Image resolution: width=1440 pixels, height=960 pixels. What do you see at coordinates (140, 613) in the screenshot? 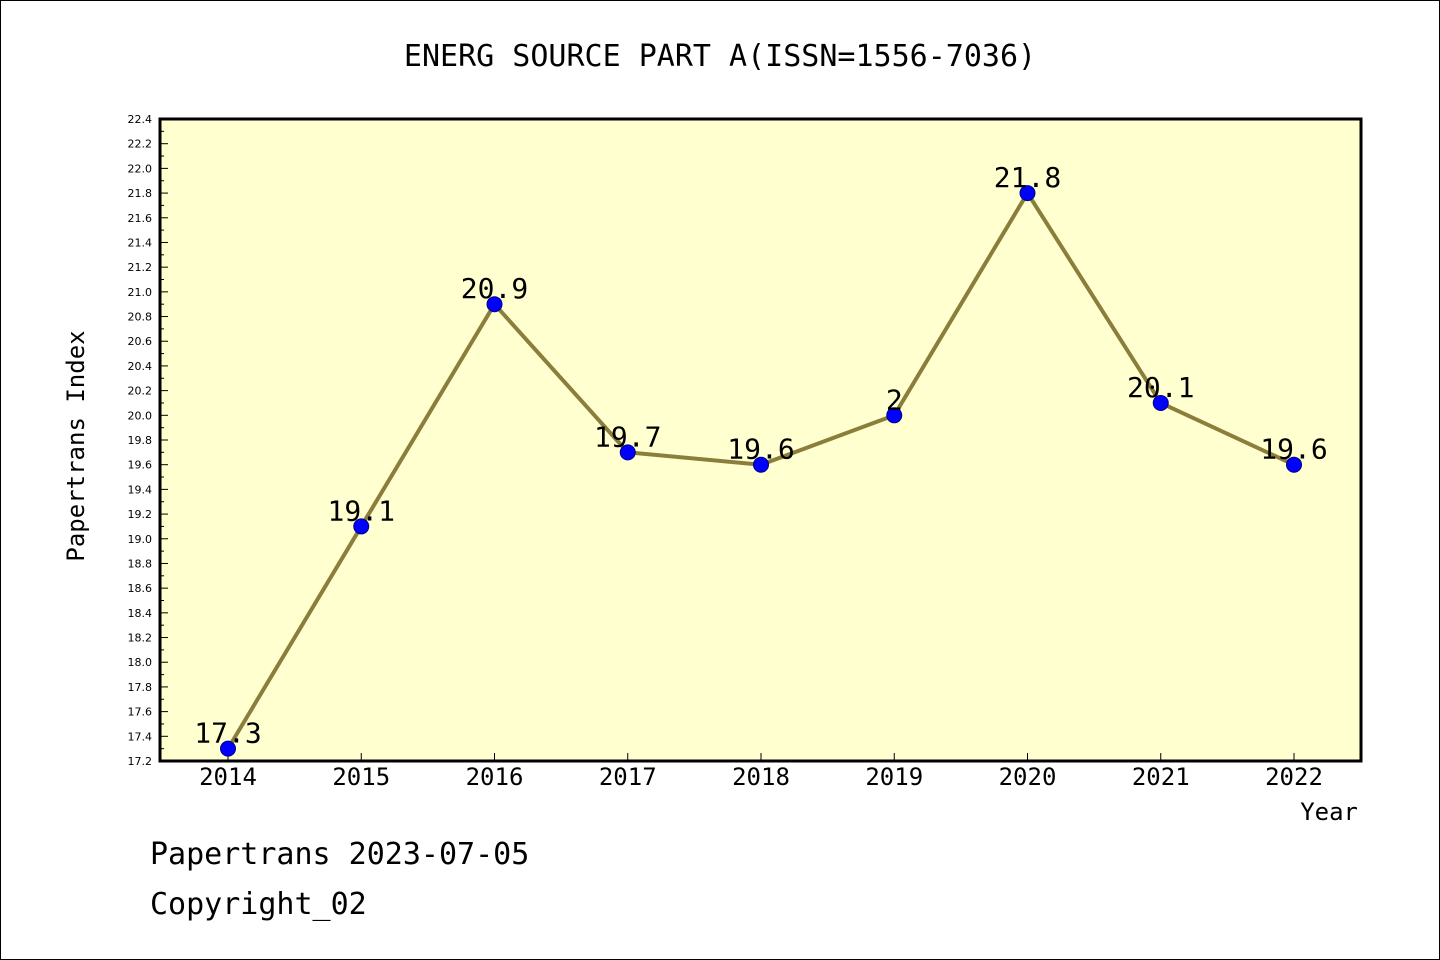
I see `y-tick-label: 18.4` at bounding box center [140, 613].